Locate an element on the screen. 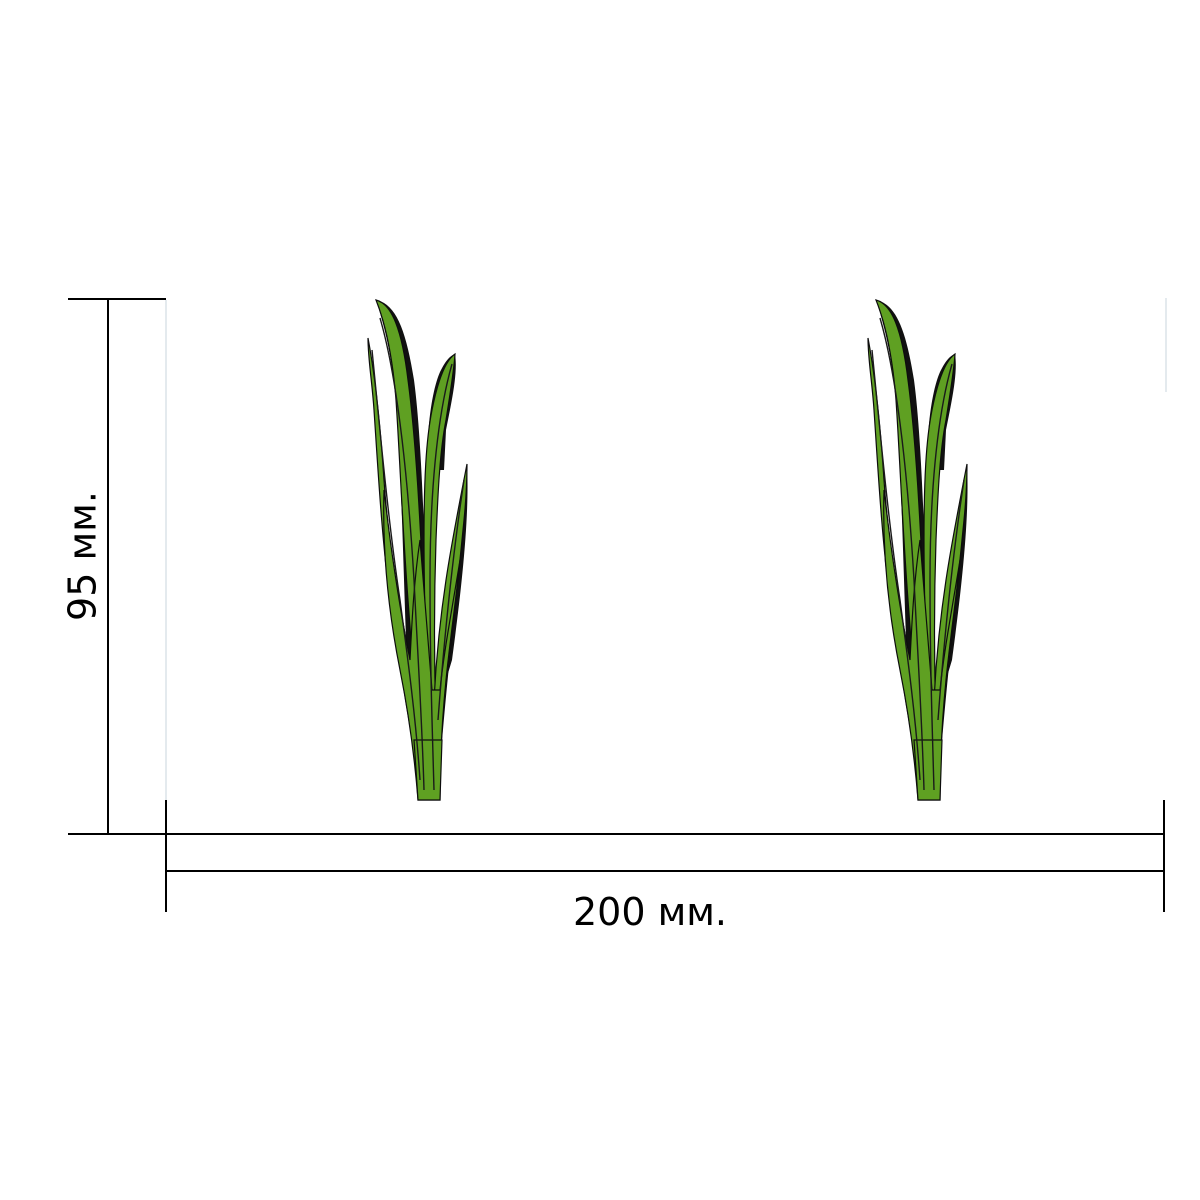  width-dimension: 200 мм. is located at coordinates (665, 867).